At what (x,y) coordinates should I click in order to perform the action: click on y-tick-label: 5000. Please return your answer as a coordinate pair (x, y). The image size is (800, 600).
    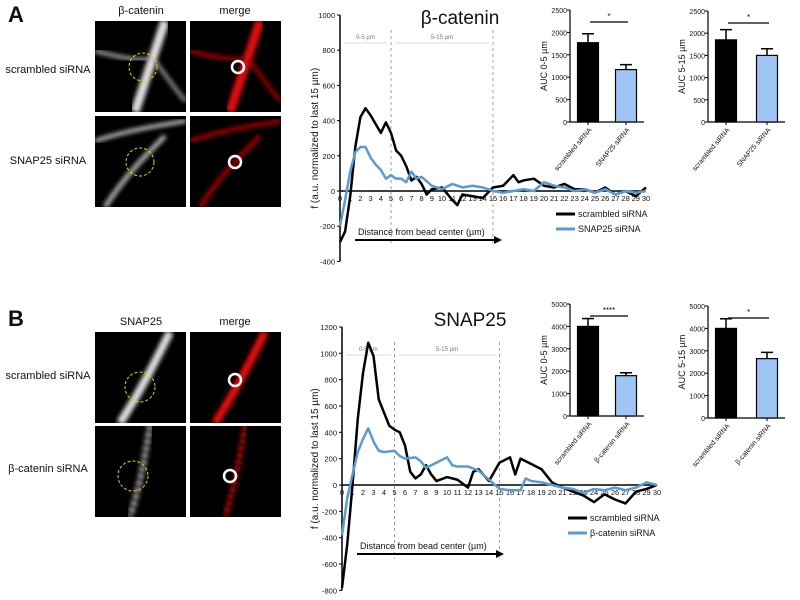
    Looking at the image, I should click on (559, 305).